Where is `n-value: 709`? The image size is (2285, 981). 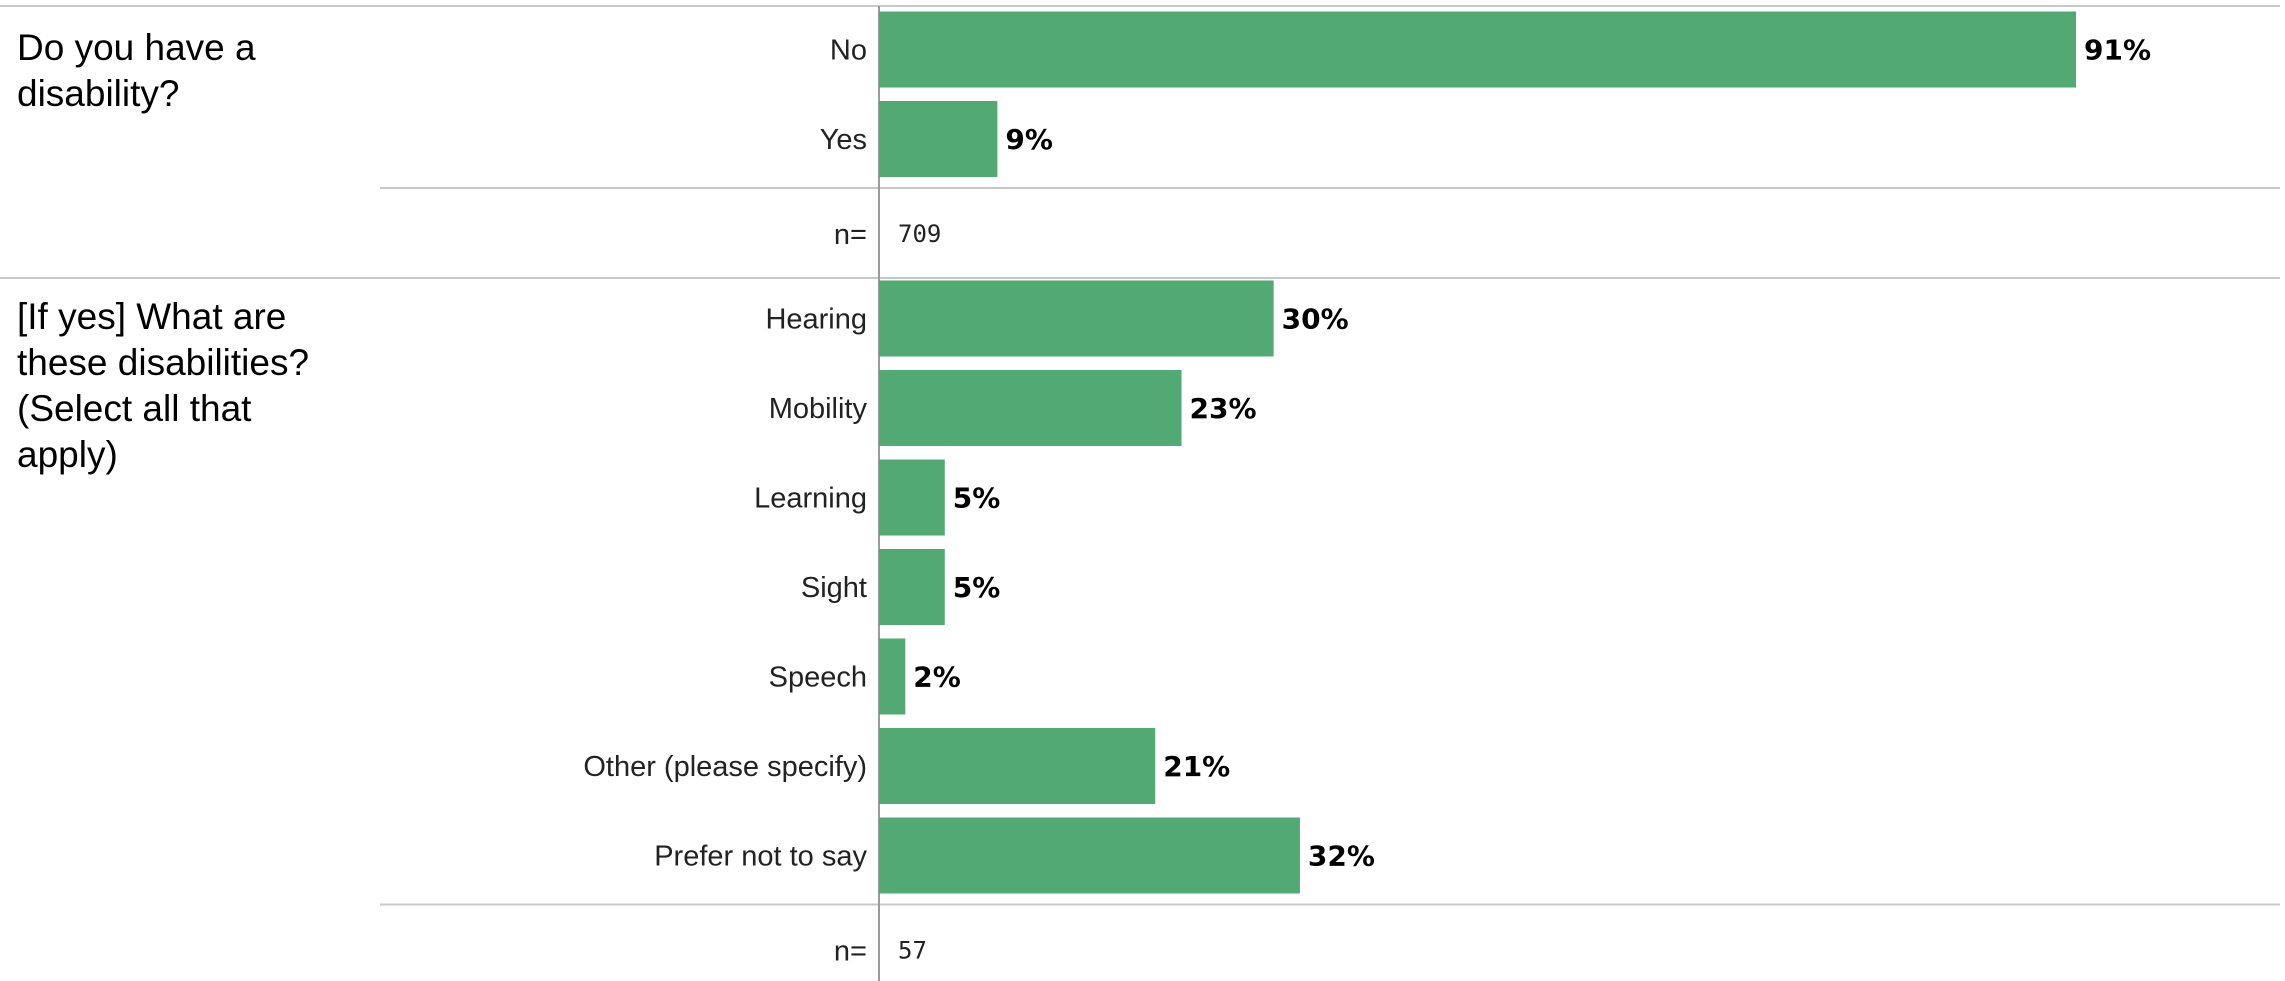 n-value: 709 is located at coordinates (919, 234).